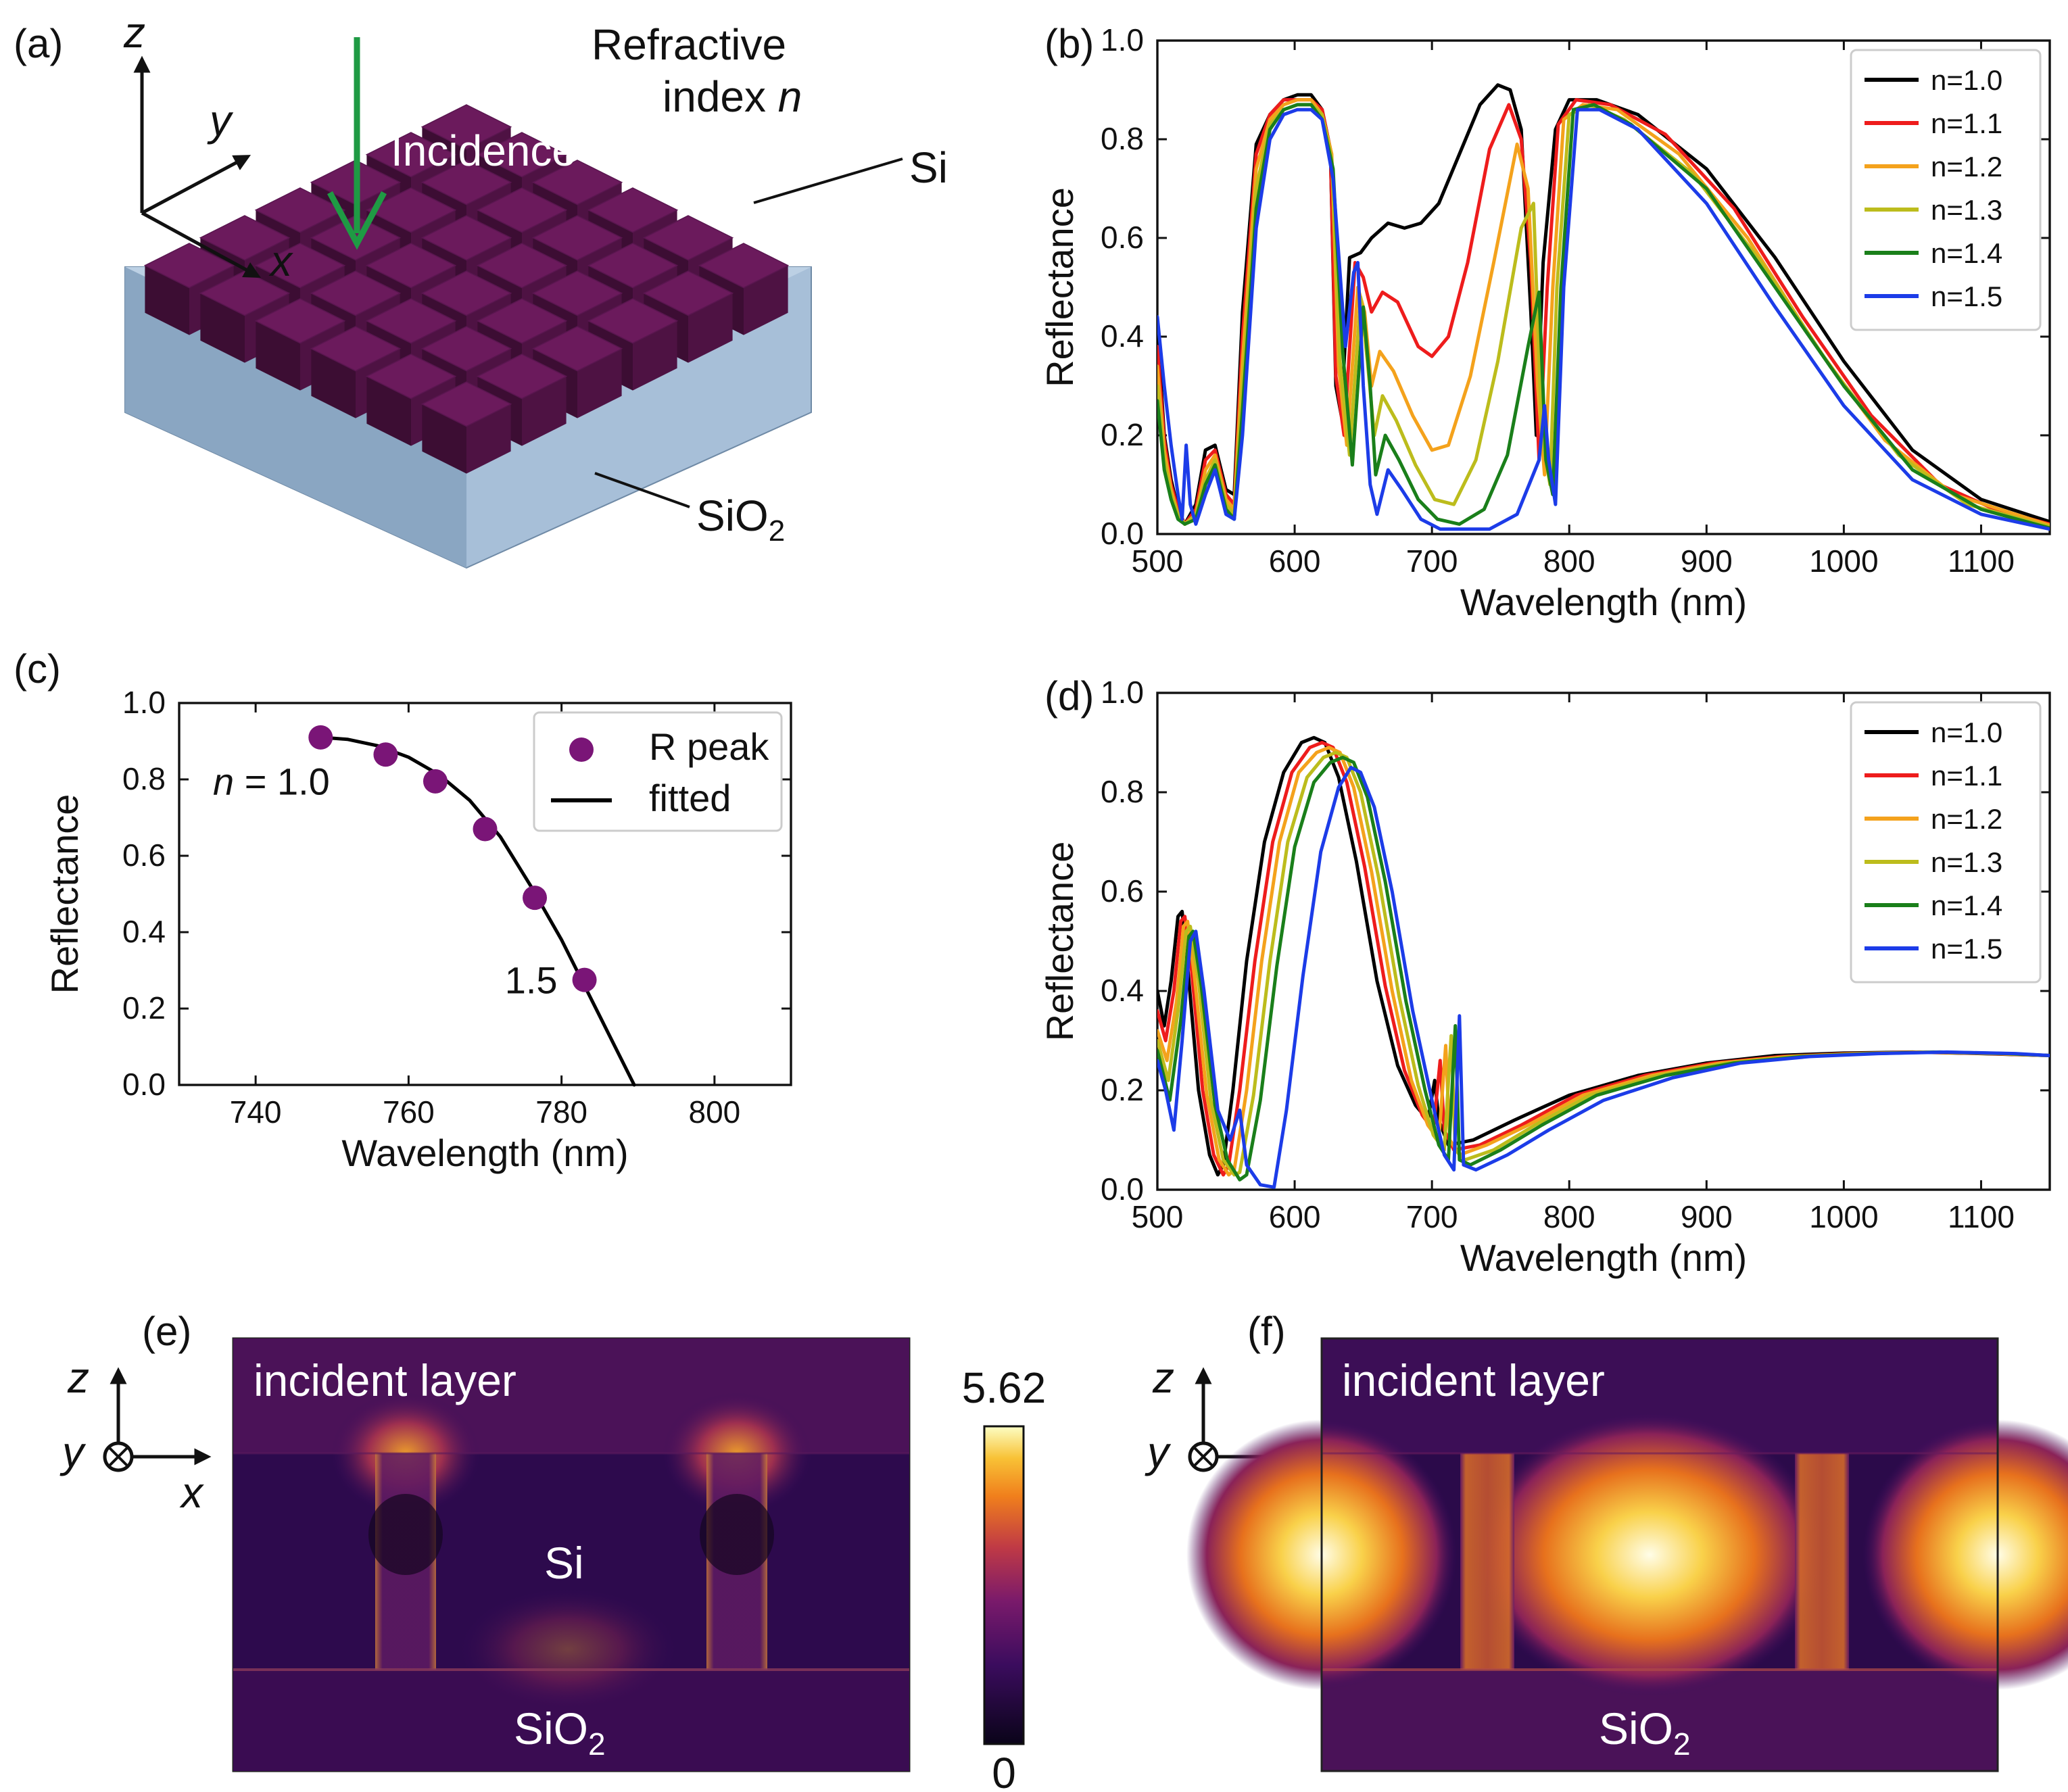 The width and height of the screenshot is (2068, 1792). Describe the element at coordinates (280, 261) in the screenshot. I see `axis-x-label: x` at that location.